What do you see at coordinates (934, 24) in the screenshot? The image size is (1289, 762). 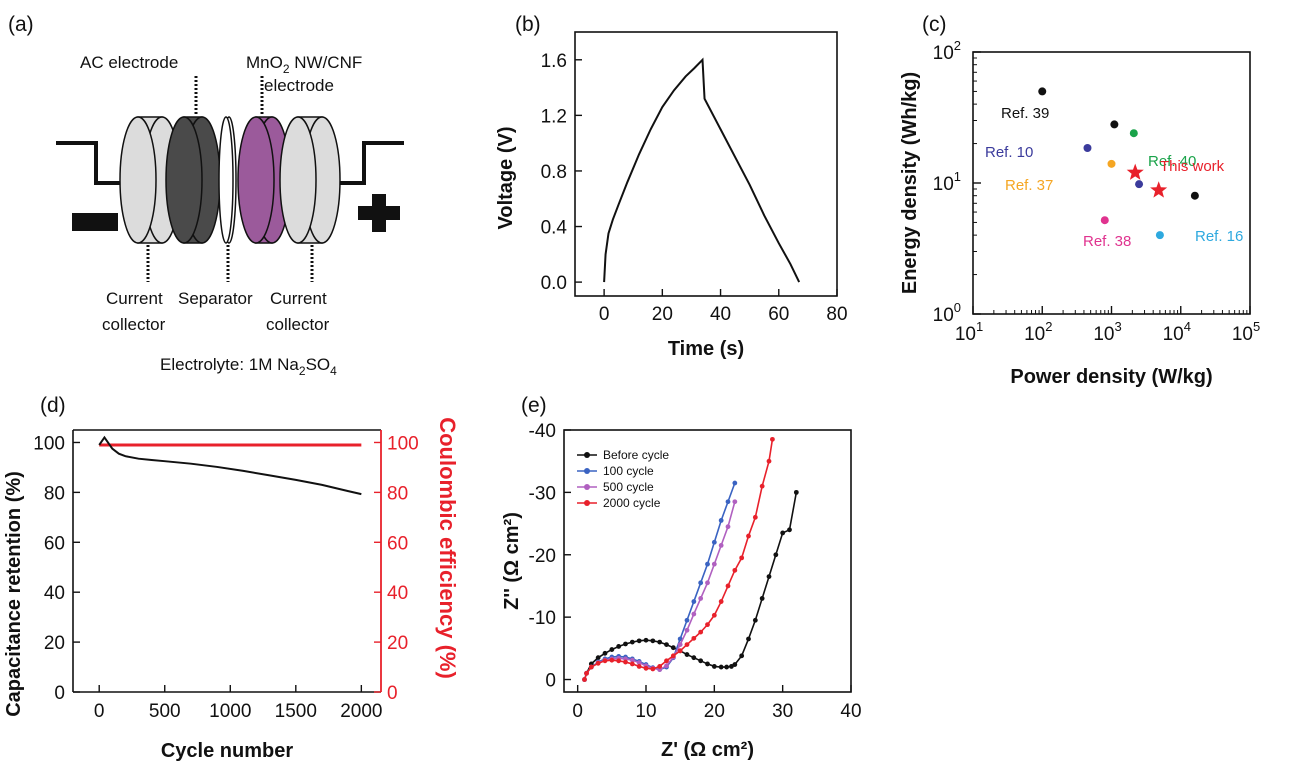 I see `panel-c-label: (c)` at bounding box center [934, 24].